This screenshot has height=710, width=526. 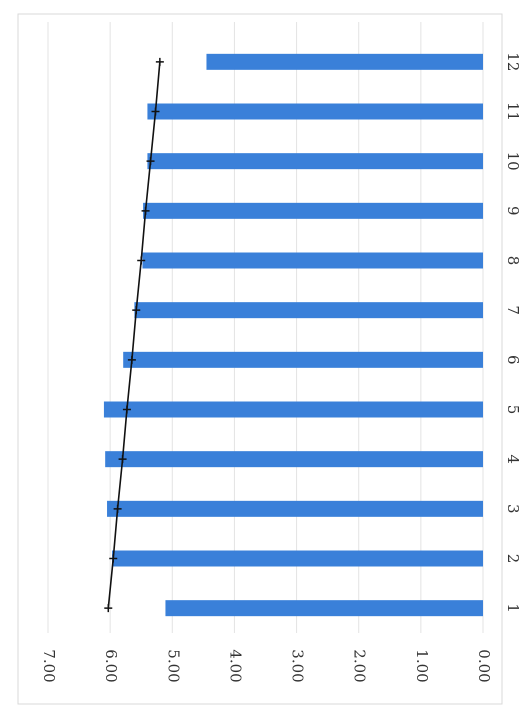 I want to click on x-tick-label: 3, so click(x=513, y=509).